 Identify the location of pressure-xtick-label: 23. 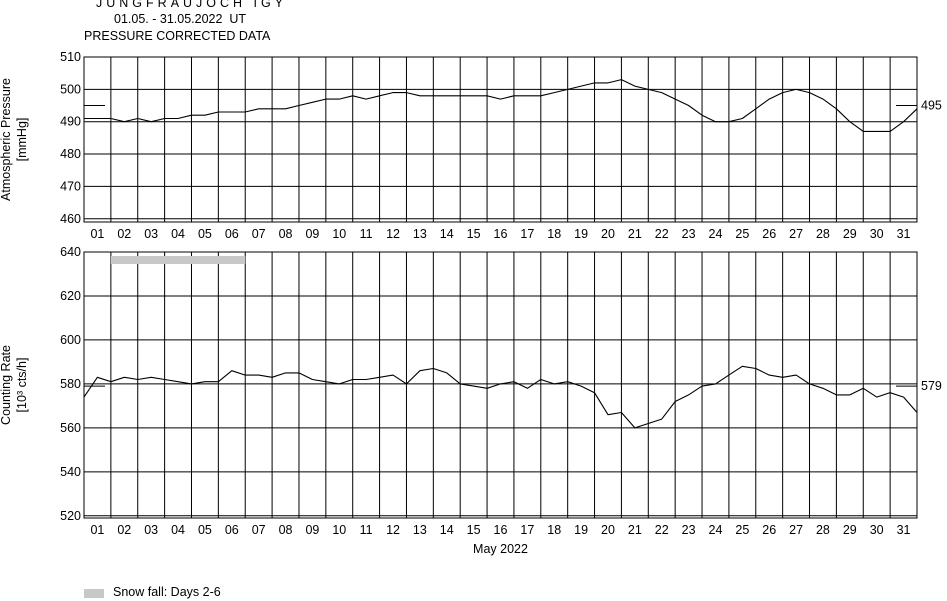
(689, 234).